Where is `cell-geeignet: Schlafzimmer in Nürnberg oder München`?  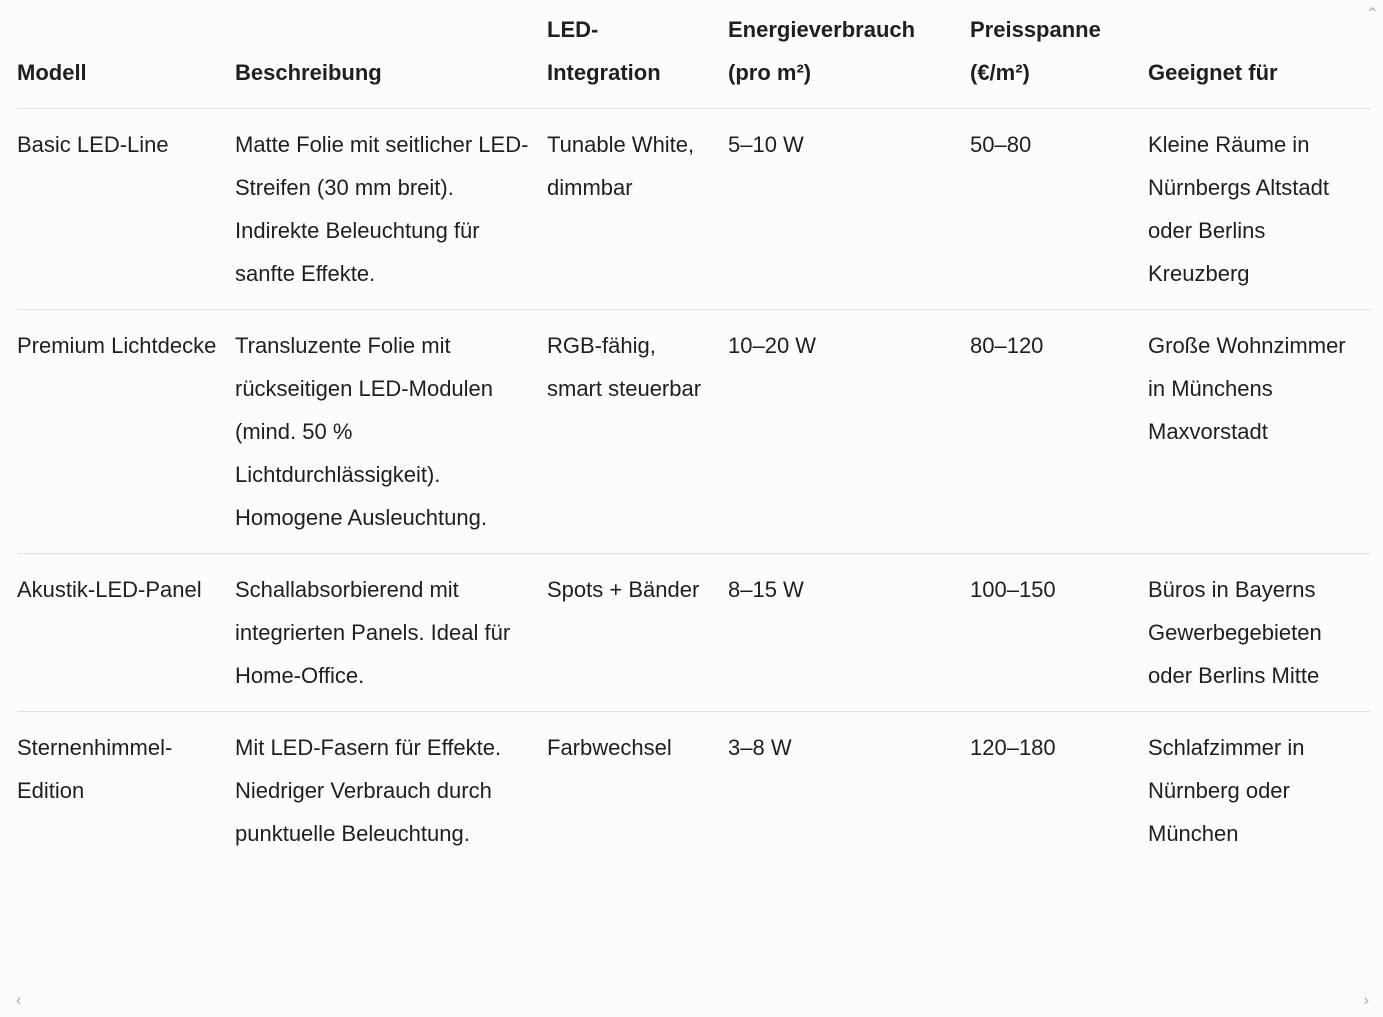 cell-geeignet: Schlafzimmer in Nürnberg oder München is located at coordinates (1226, 790).